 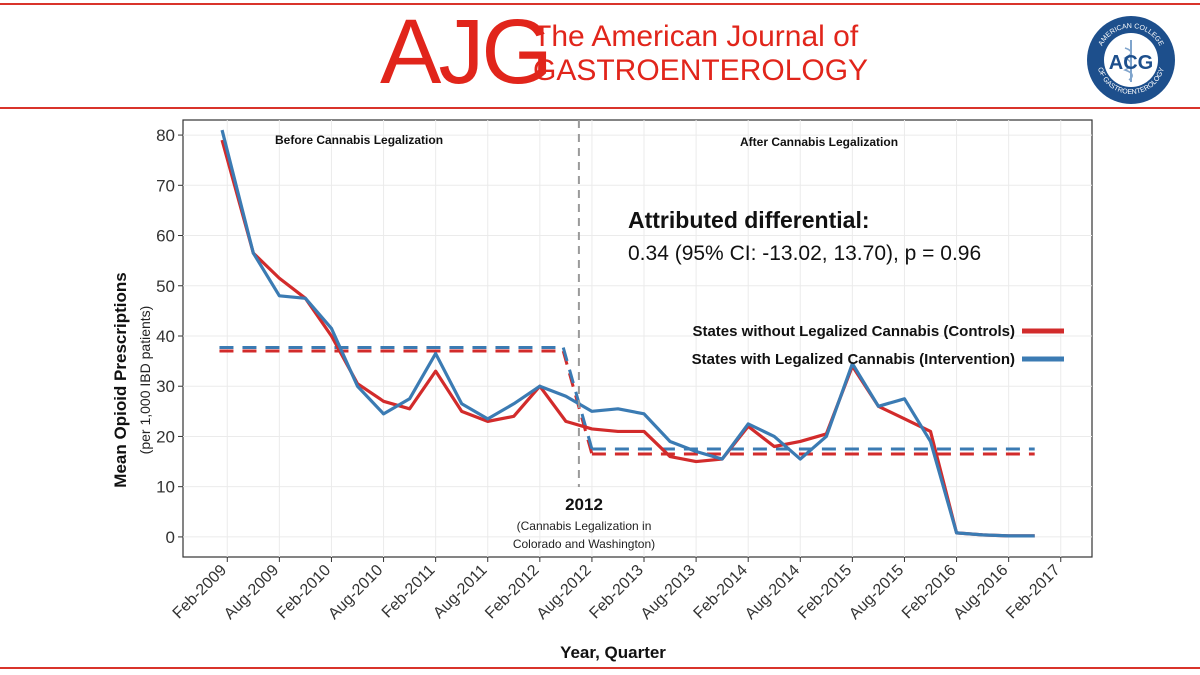 I want to click on x-axis-title: Year, Quarter, so click(x=613, y=652).